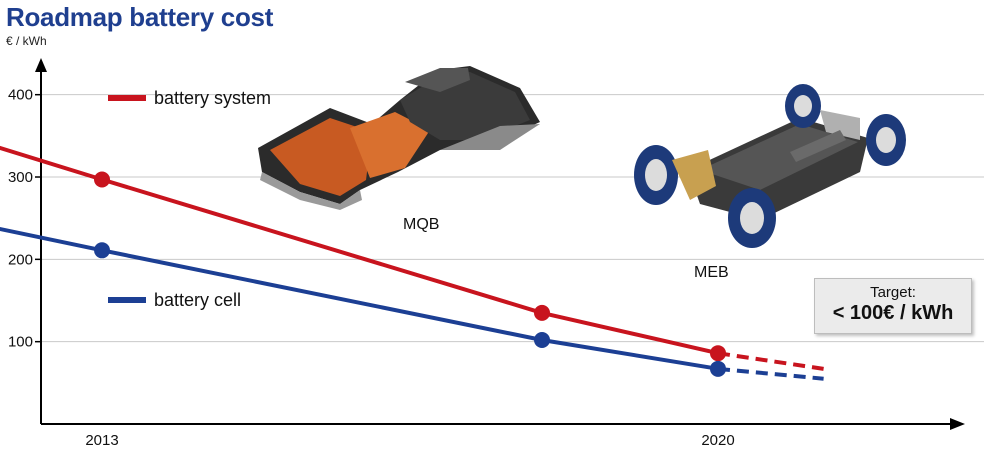  I want to click on data-point-battery-system-2018, so click(542, 312).